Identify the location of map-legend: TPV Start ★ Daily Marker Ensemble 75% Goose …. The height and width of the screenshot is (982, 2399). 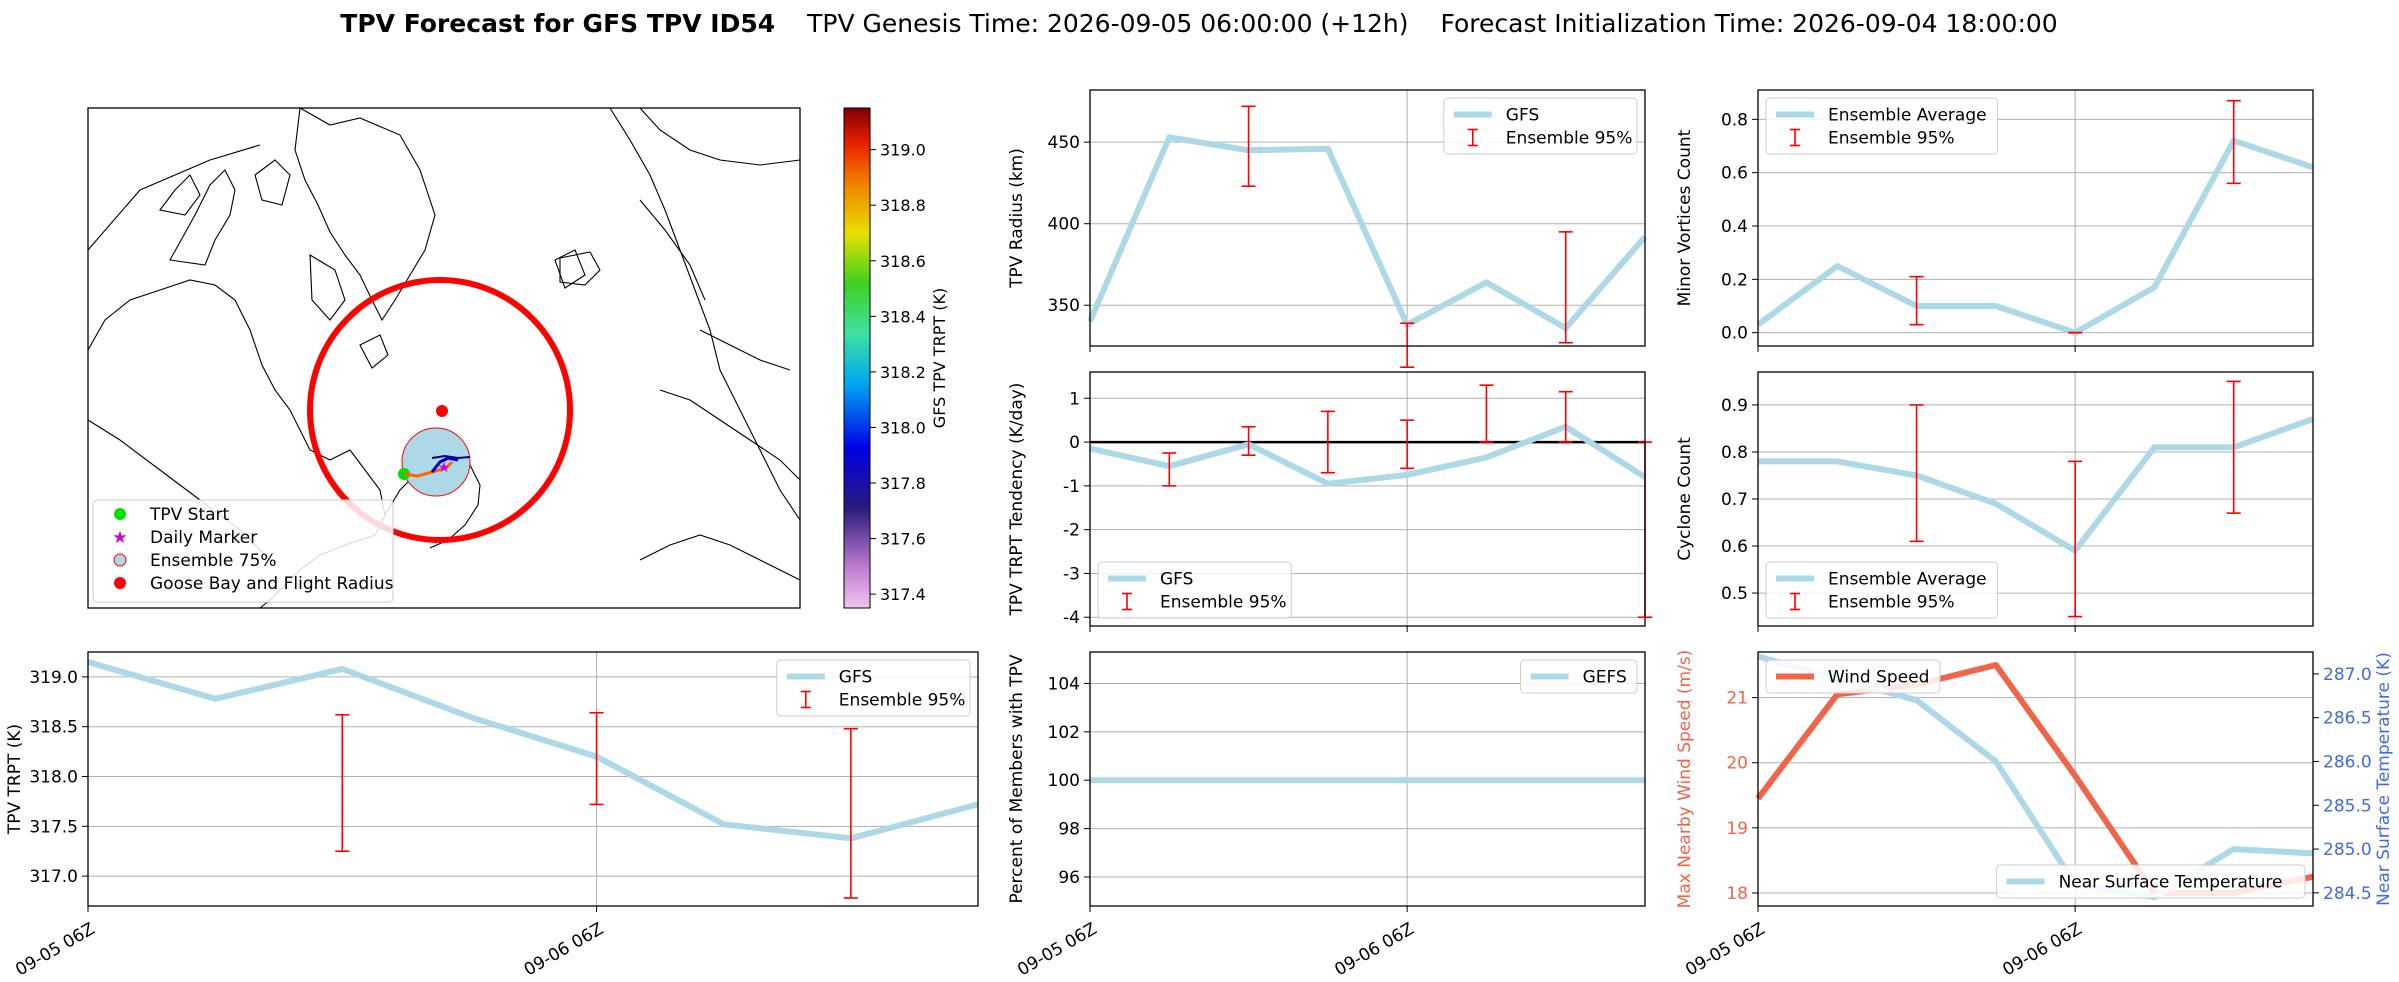
(243, 551).